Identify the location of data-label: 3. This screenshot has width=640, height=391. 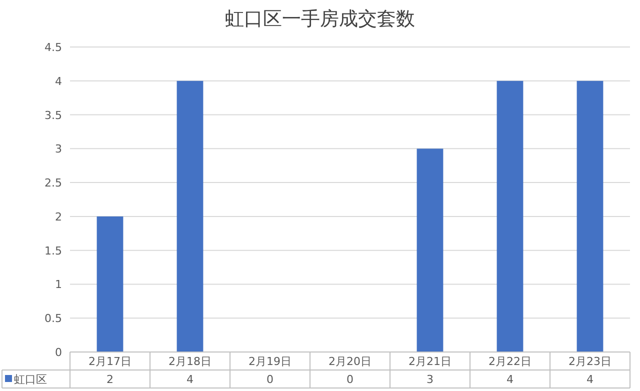
(430, 379).